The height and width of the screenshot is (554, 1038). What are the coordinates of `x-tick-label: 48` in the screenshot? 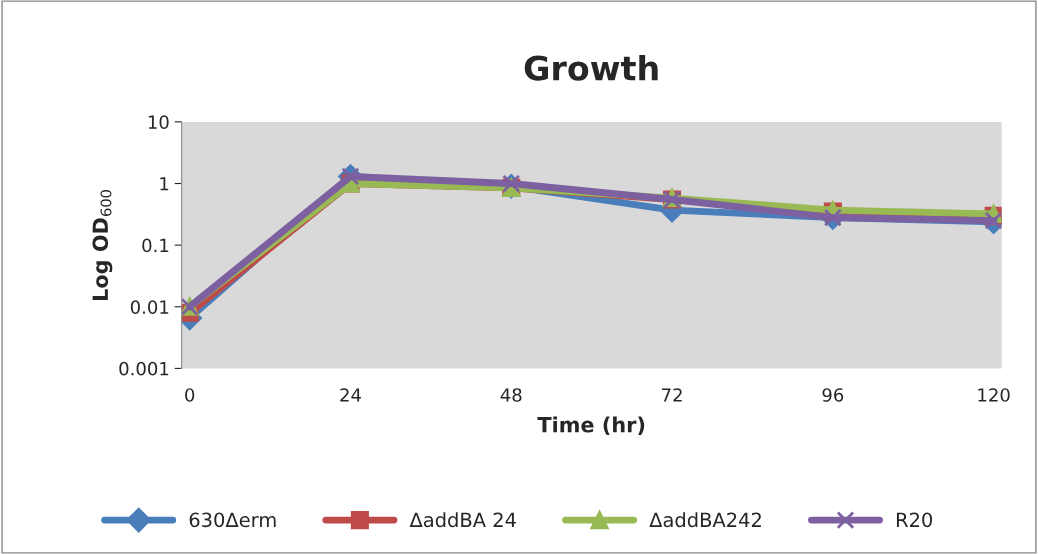 It's located at (511, 395).